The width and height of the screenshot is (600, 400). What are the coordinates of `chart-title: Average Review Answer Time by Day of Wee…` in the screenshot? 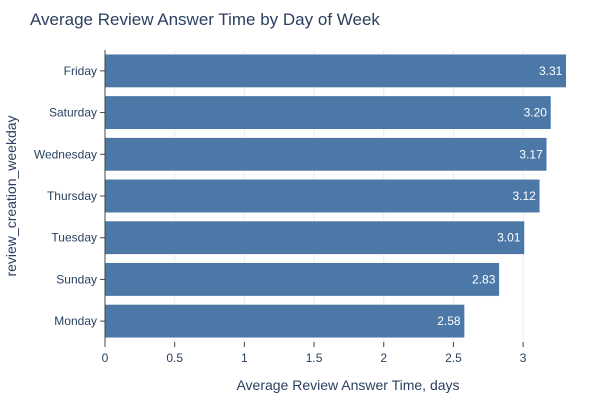 It's located at (205, 19).